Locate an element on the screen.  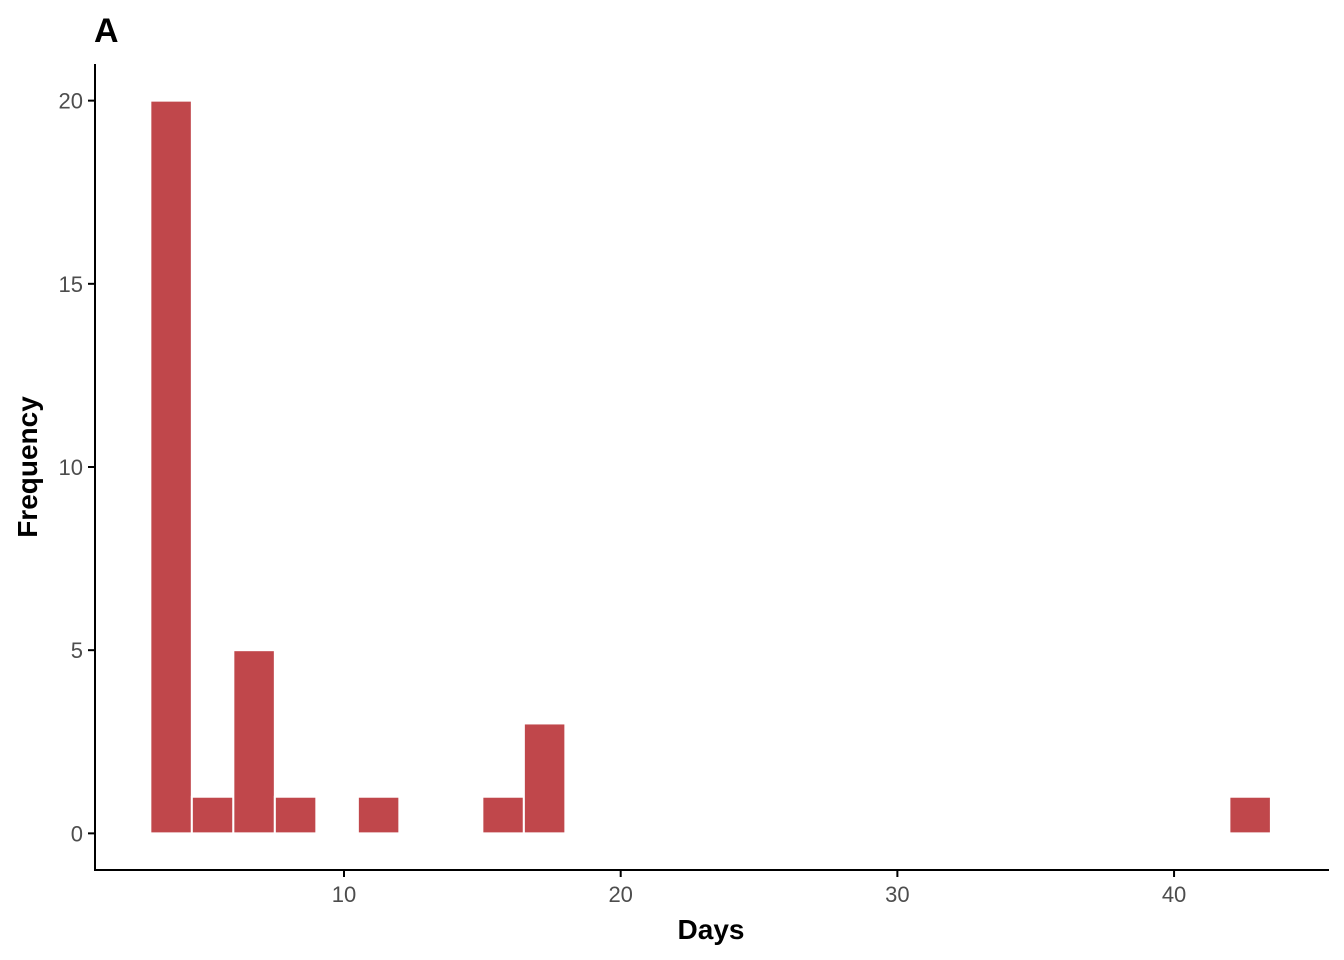
x-tick-label-20: 20 is located at coordinates (620, 894).